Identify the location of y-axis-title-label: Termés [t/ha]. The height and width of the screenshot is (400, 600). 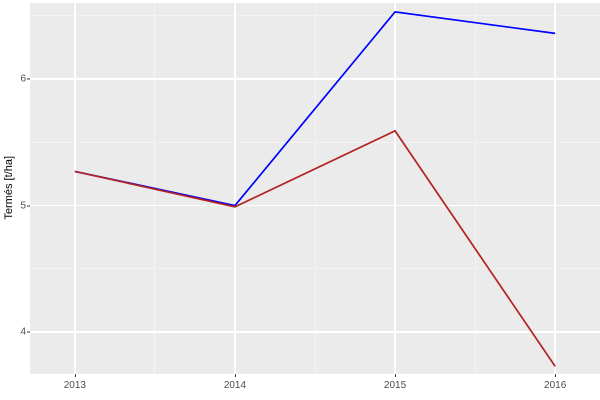
(9, 187).